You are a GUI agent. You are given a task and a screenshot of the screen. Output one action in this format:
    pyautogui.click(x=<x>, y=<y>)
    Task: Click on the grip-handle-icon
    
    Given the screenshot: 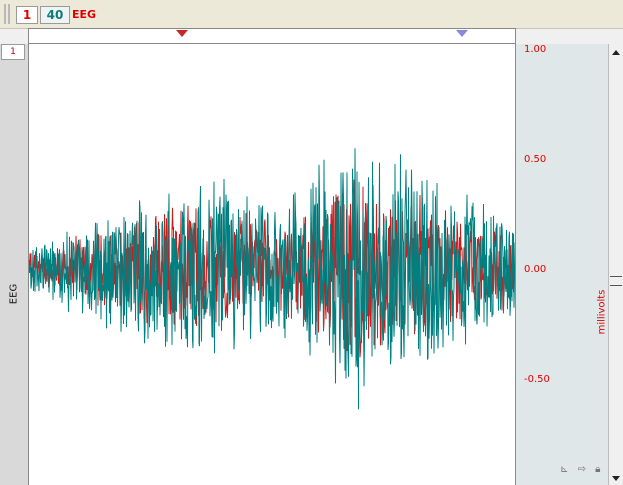 What is the action you would take?
    pyautogui.click(x=8, y=14)
    